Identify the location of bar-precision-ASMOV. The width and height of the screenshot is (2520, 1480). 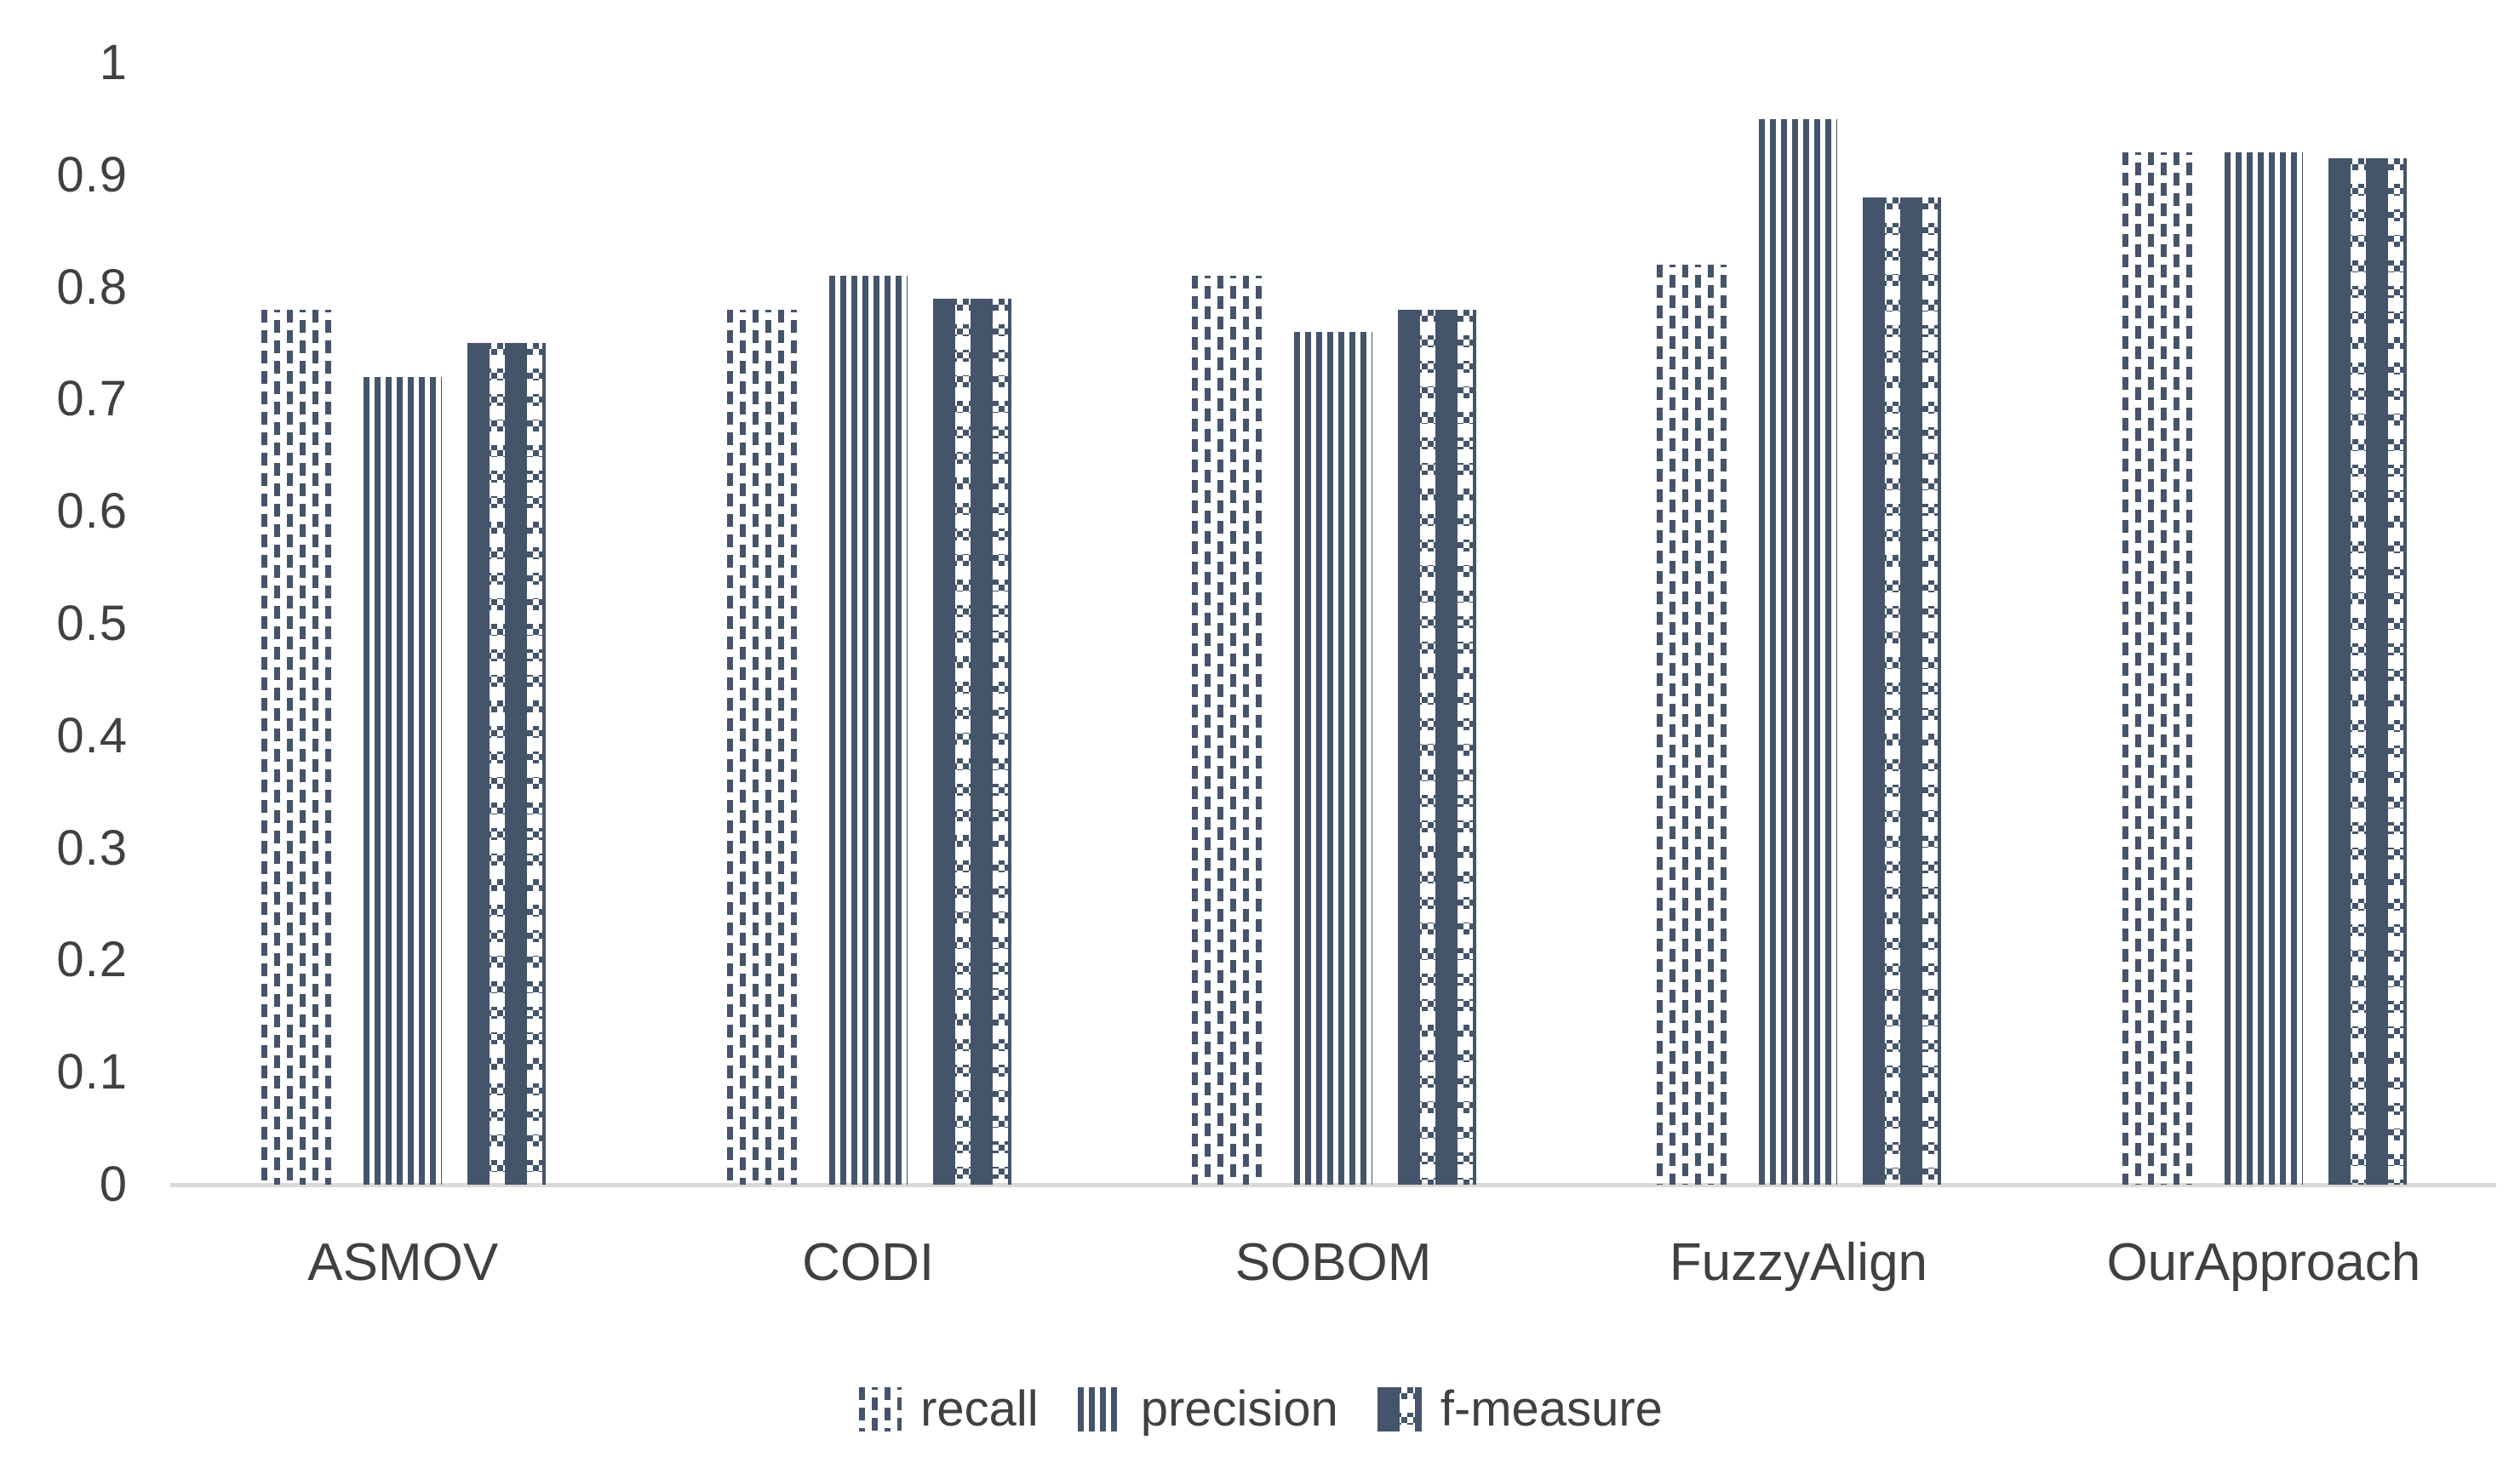
(403, 781).